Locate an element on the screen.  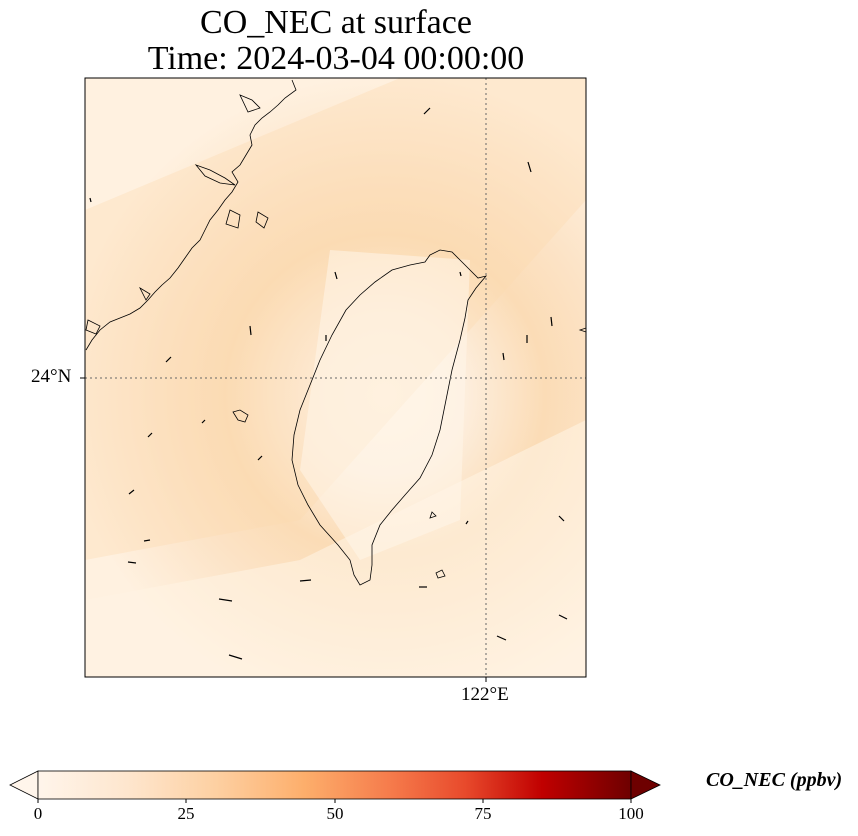
colorbar-tick-0: 0 is located at coordinates (38, 813).